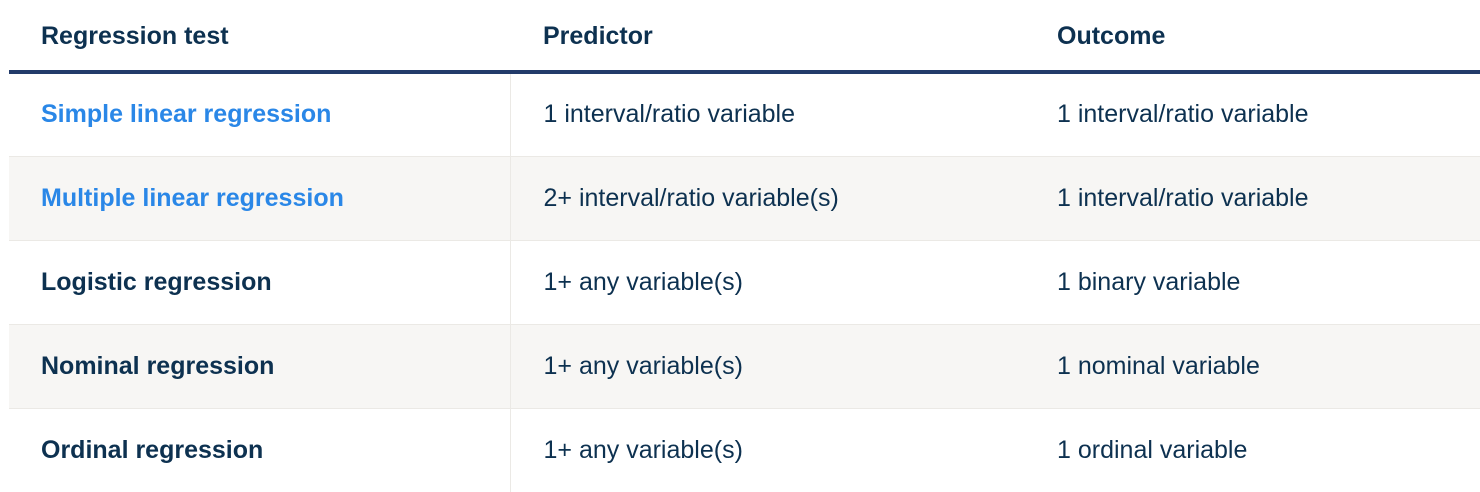 The height and width of the screenshot is (492, 1480). I want to click on outcome-cell: 1 nominal variable, so click(1252, 366).